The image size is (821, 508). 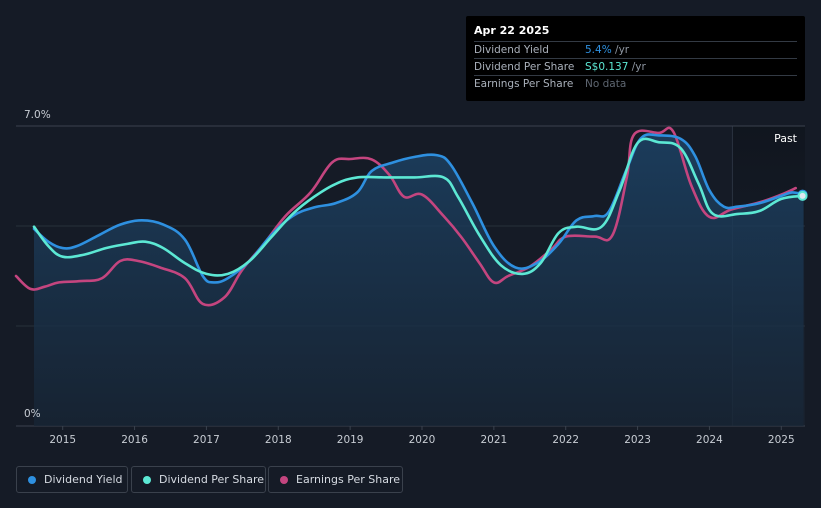 I want to click on legend-label: Dividend Yield, so click(x=83, y=479).